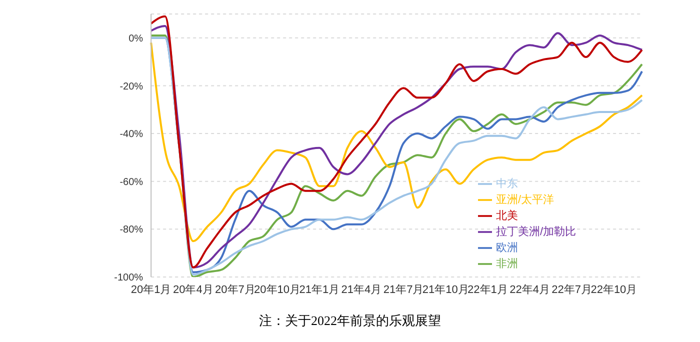 Image resolution: width=700 pixels, height=342 pixels. Describe the element at coordinates (361, 290) in the screenshot. I see `x-tick-label: 21年4月` at that location.